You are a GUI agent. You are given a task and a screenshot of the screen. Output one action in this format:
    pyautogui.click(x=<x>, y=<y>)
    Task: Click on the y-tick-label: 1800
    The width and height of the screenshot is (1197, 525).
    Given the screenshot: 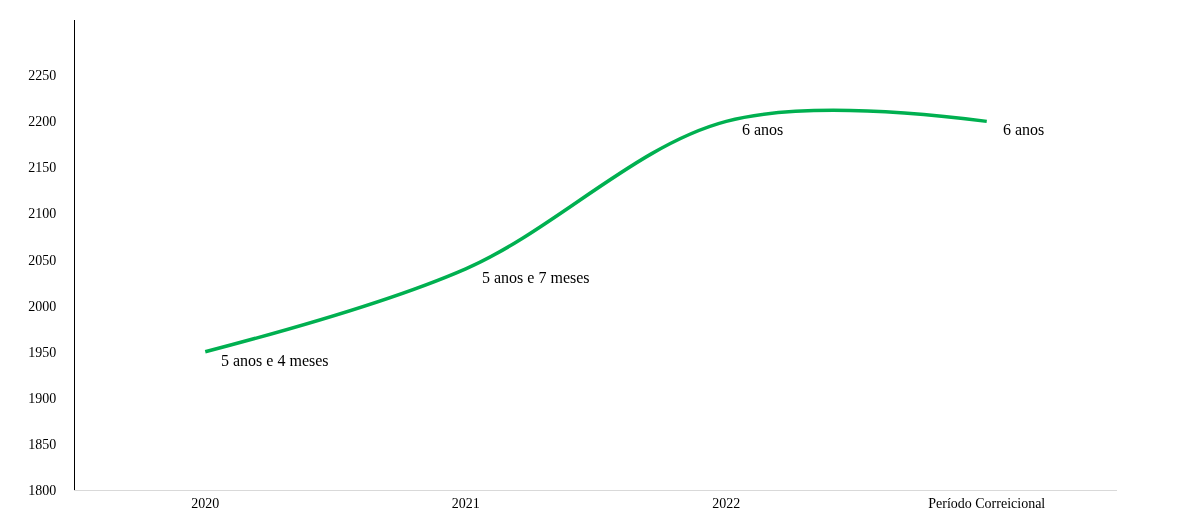 What is the action you would take?
    pyautogui.click(x=42, y=490)
    